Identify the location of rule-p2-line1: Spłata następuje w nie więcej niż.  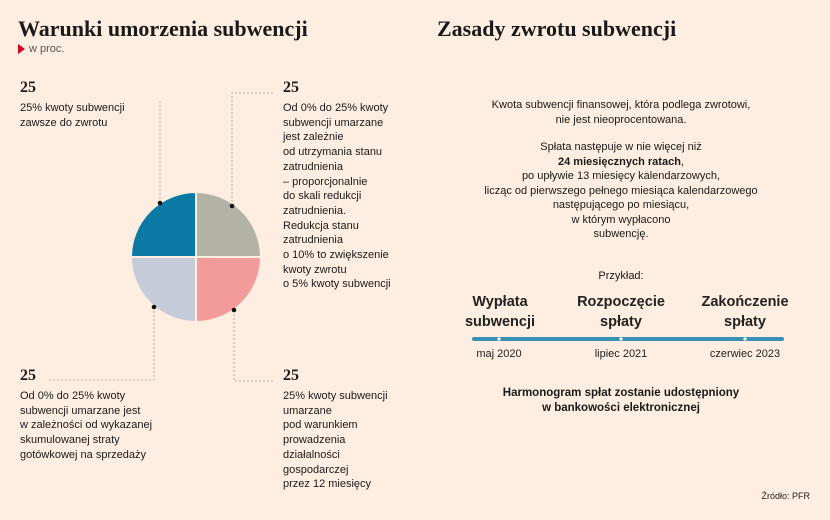
(621, 147).